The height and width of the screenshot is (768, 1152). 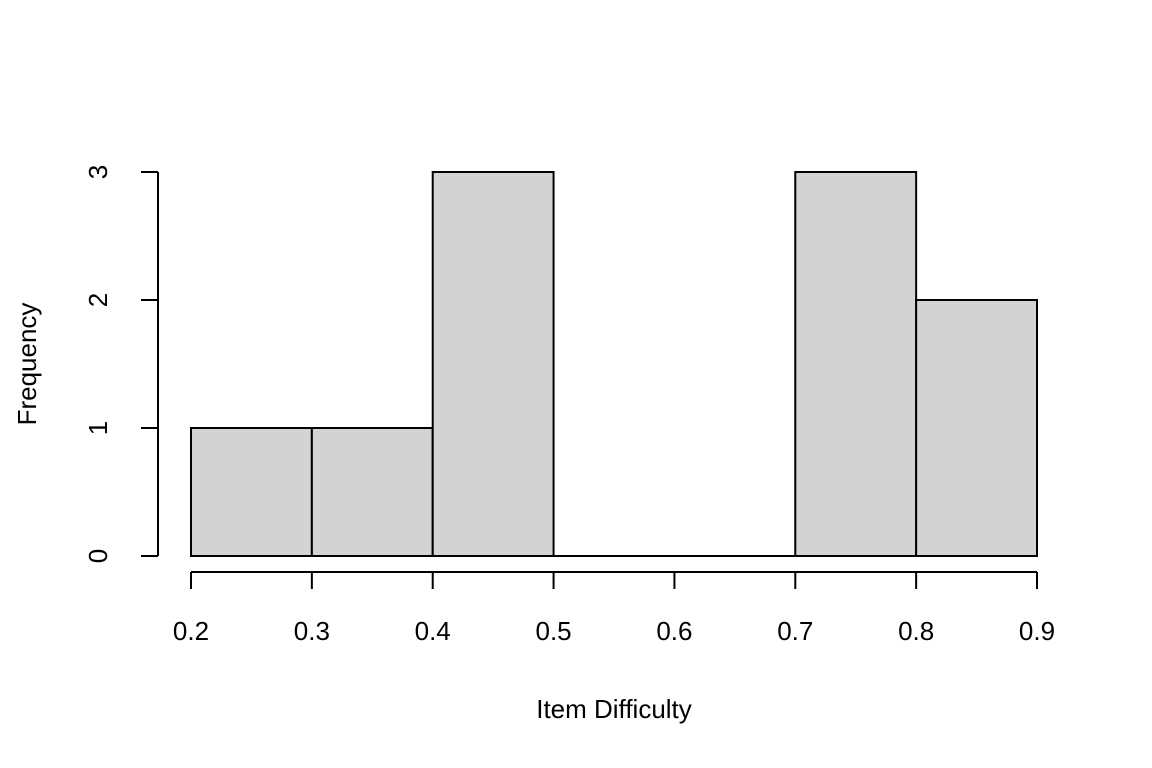 What do you see at coordinates (614, 709) in the screenshot?
I see `x-axis-label: Item Difficulty` at bounding box center [614, 709].